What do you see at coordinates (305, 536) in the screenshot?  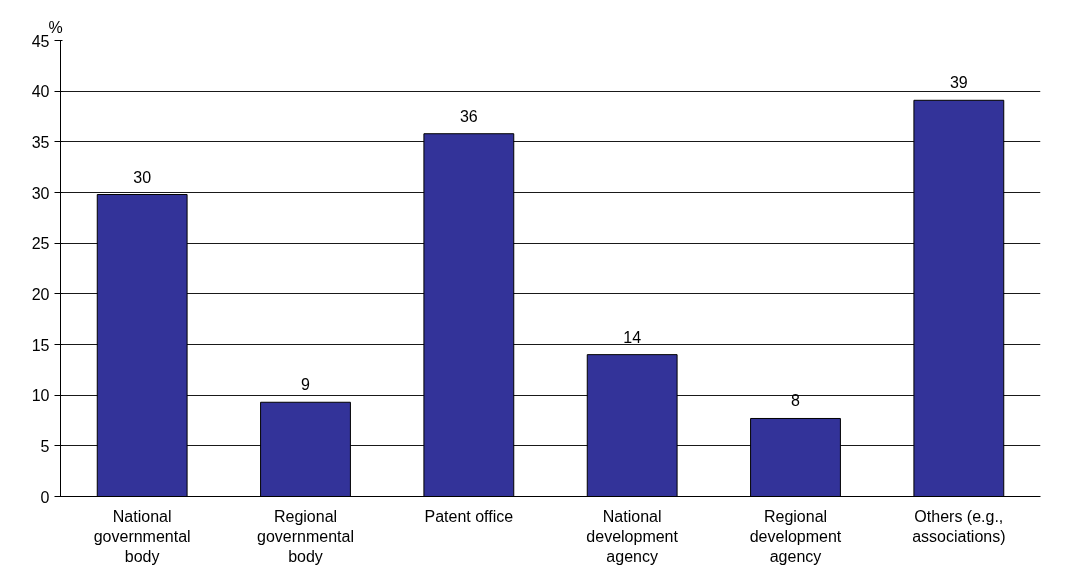 I see `x-tick-label: Regional governmental body` at bounding box center [305, 536].